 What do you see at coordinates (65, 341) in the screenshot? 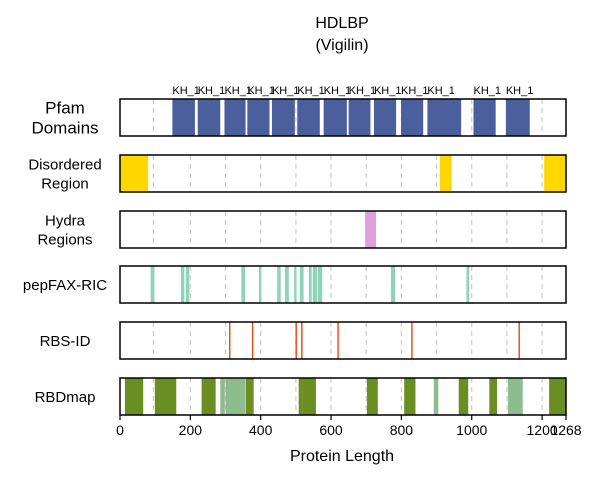
I see `track-label-line: RBS-ID` at bounding box center [65, 341].